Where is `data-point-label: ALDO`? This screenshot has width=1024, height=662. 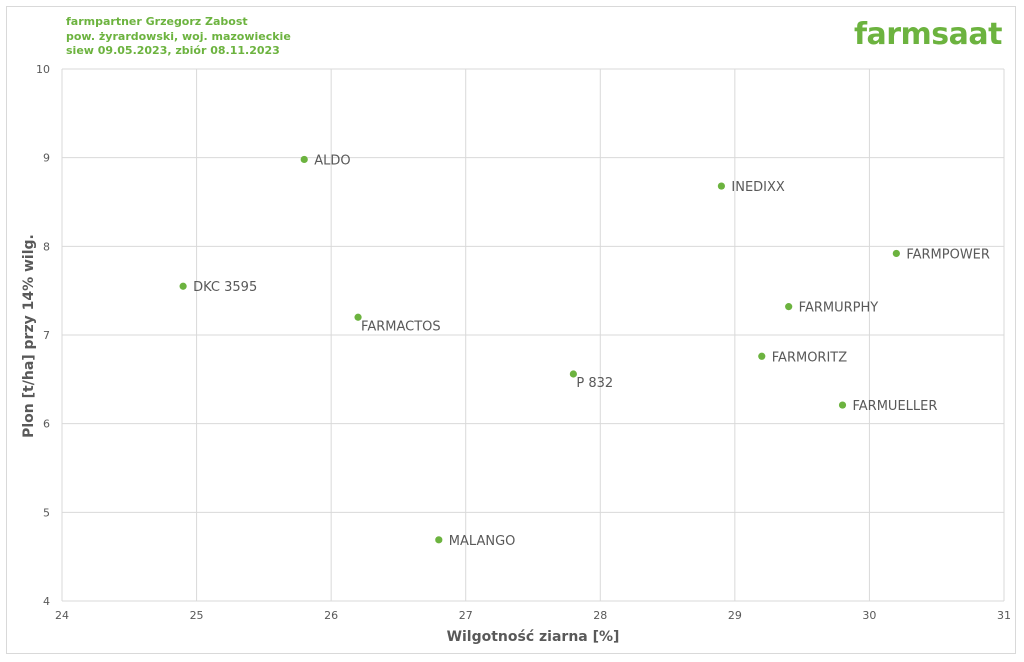
data-point-label: ALDO is located at coordinates (332, 160).